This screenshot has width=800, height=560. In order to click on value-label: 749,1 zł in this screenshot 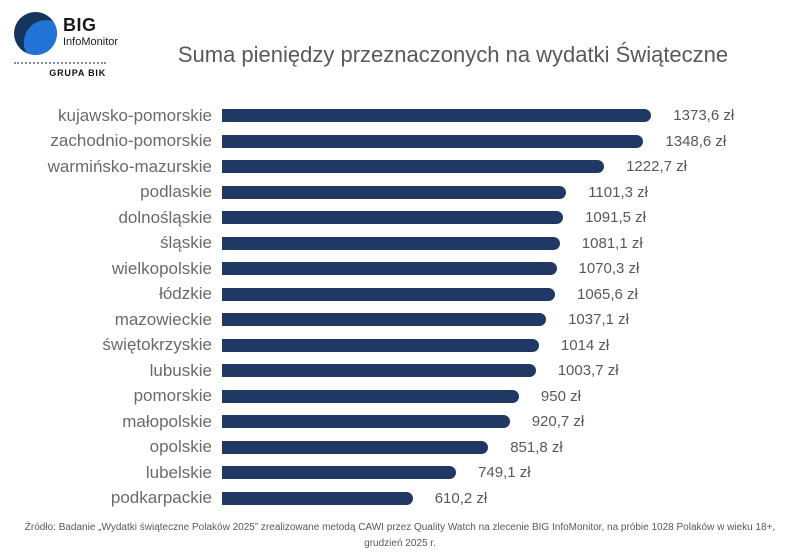, I will do `click(504, 473)`.